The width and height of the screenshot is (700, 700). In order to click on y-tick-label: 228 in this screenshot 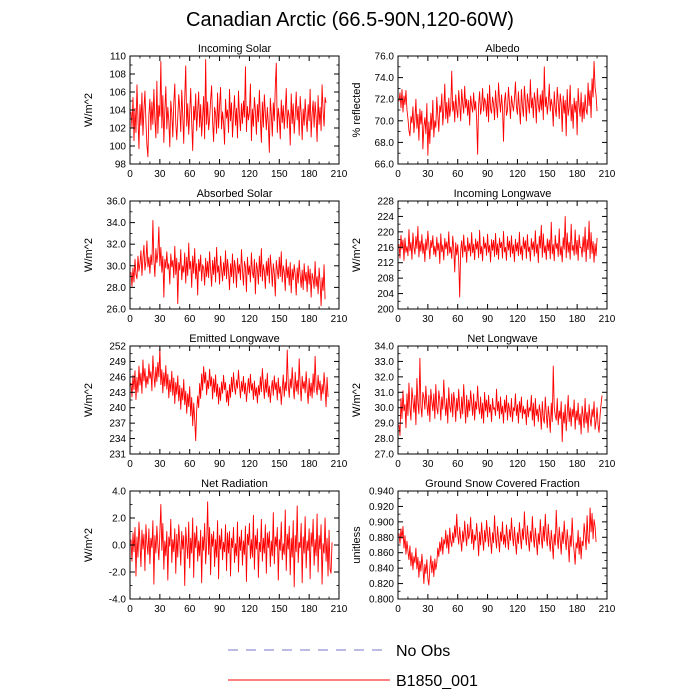, I will do `click(385, 202)`.